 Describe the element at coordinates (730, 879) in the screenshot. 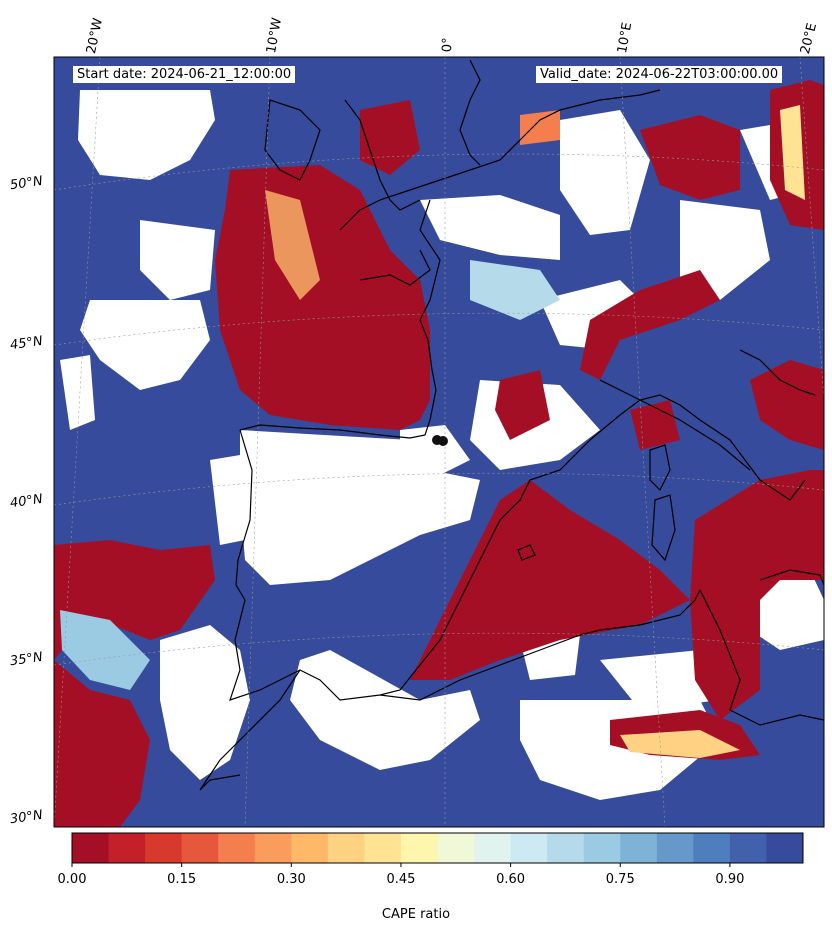

I see `colorbar-tick-label: 0.90` at that location.